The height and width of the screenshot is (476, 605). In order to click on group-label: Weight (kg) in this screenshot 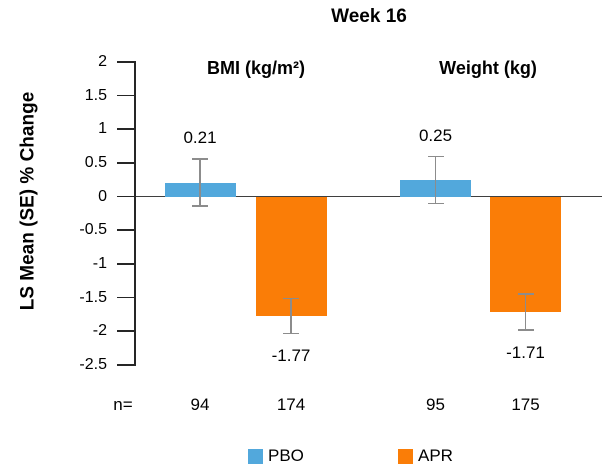, I will do `click(488, 68)`.